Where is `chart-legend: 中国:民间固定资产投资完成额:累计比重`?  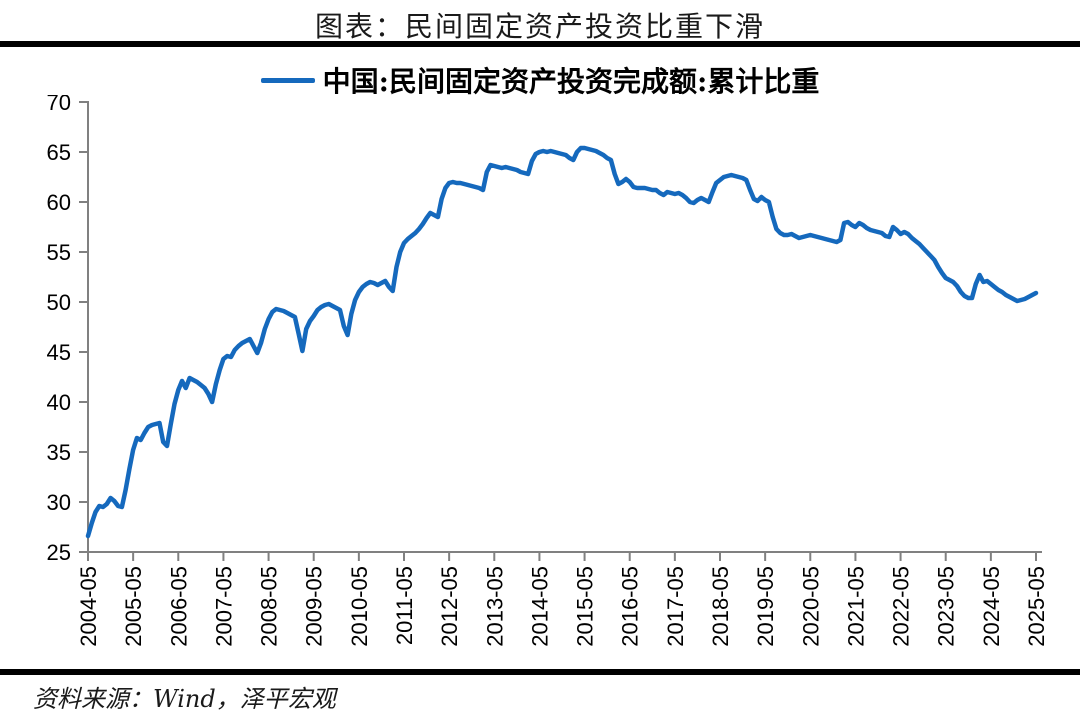
chart-legend: 中国:民间固定资产投资完成额:累计比重 is located at coordinates (540, 80).